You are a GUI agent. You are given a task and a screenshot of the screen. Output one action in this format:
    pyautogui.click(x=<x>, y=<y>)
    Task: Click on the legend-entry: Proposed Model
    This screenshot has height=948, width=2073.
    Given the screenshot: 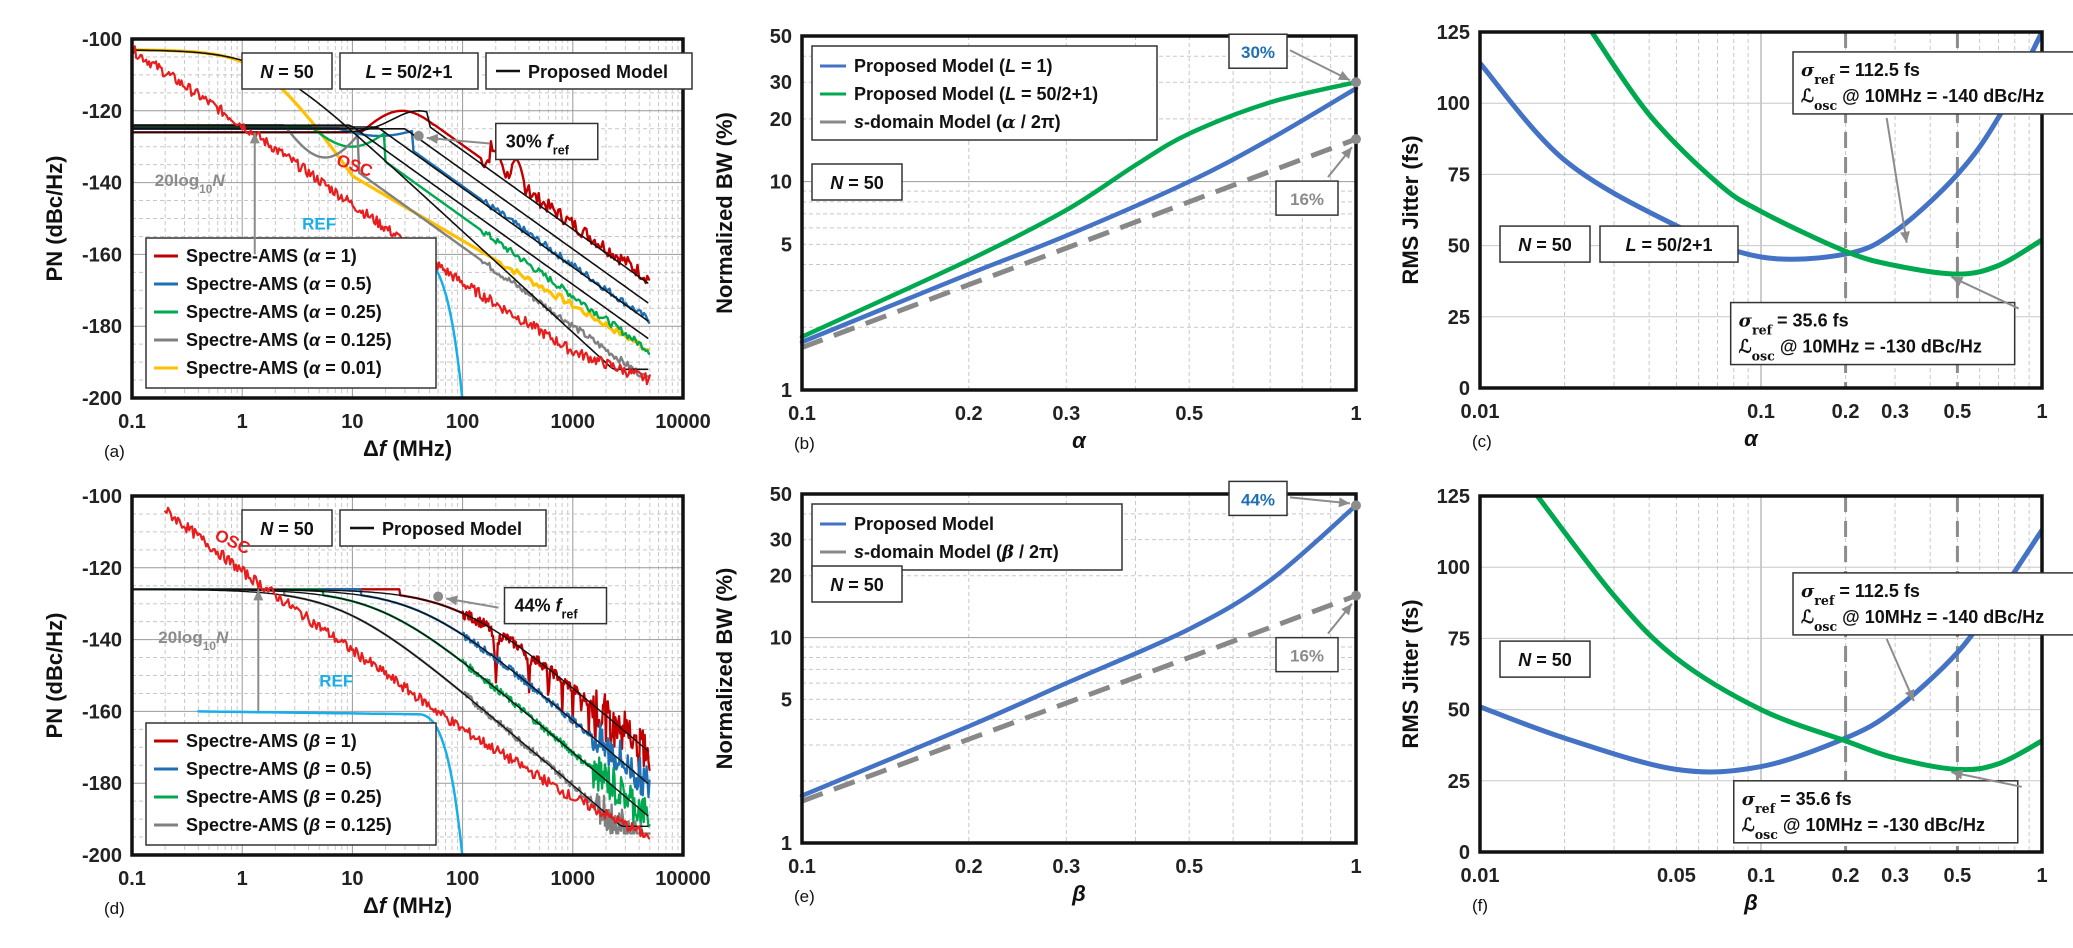 What is the action you would take?
    pyautogui.click(x=924, y=524)
    